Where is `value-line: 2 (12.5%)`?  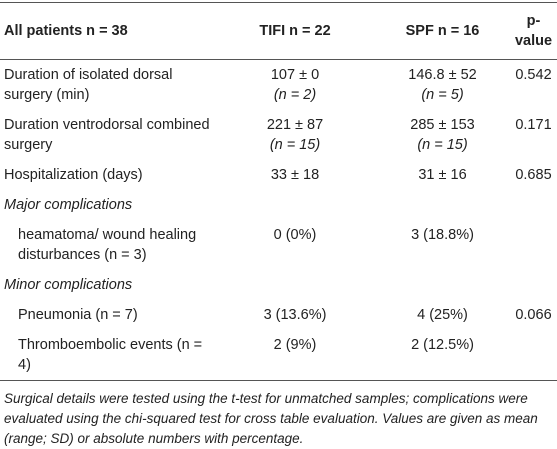
value-line: 2 (12.5%) is located at coordinates (442, 345).